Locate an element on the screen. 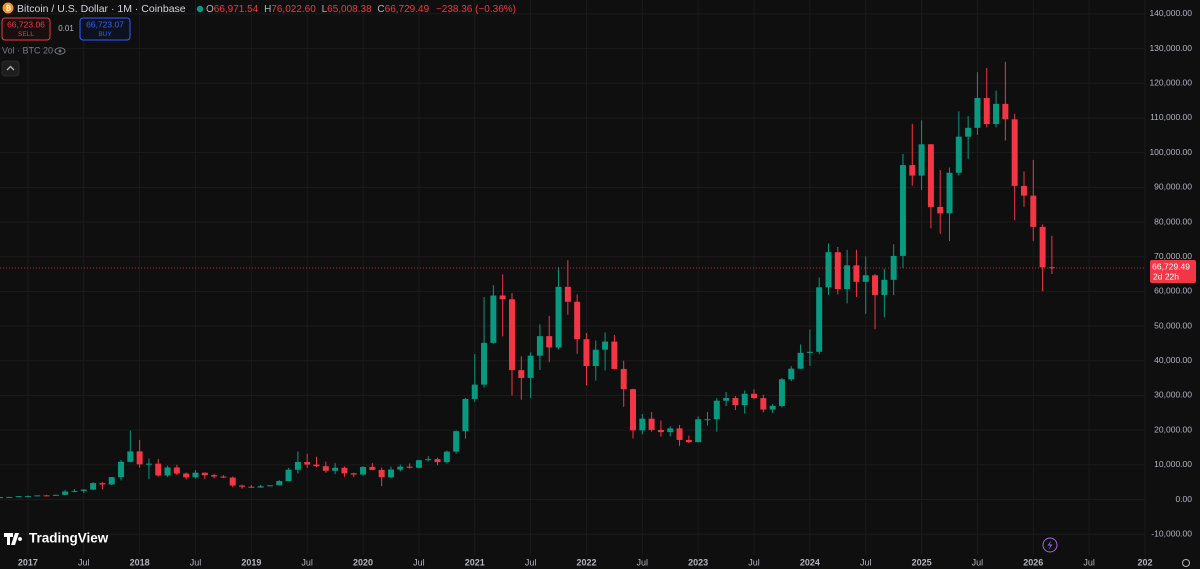  sell-button: 66,723.06 SELL is located at coordinates (26, 29).